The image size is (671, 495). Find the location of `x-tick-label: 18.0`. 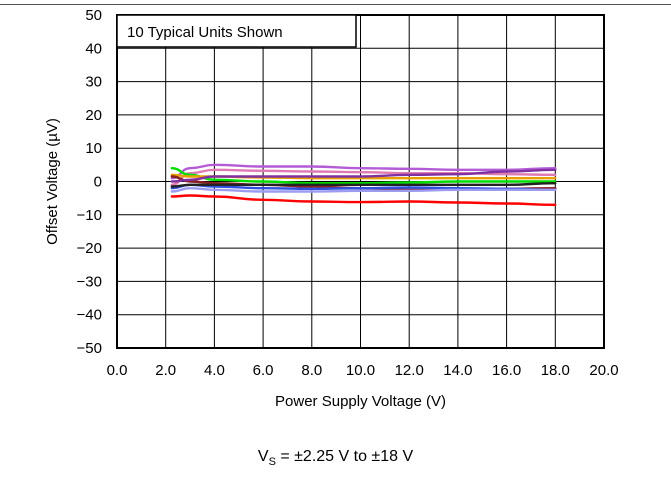

x-tick-label: 18.0 is located at coordinates (555, 370).